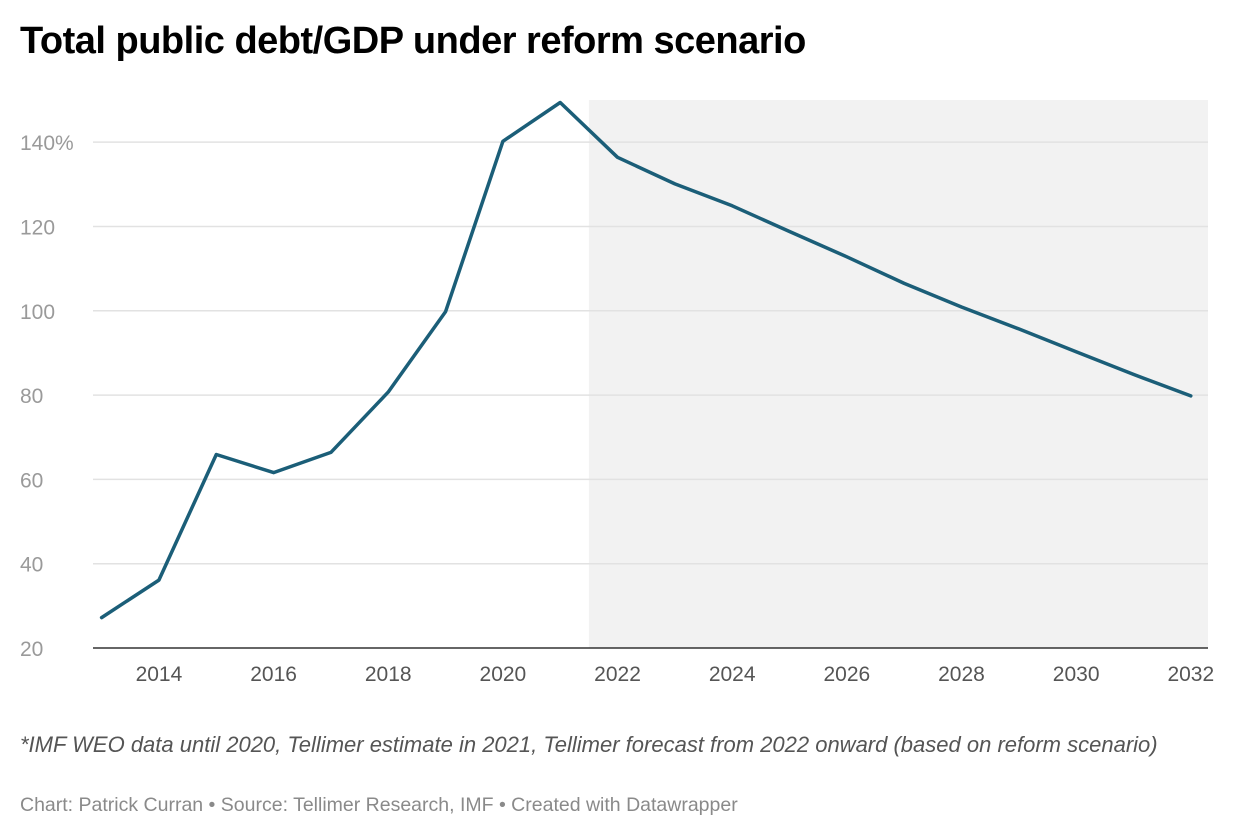 Image resolution: width=1240 pixels, height=840 pixels. What do you see at coordinates (216, 455) in the screenshot?
I see `data-point-2015` at bounding box center [216, 455].